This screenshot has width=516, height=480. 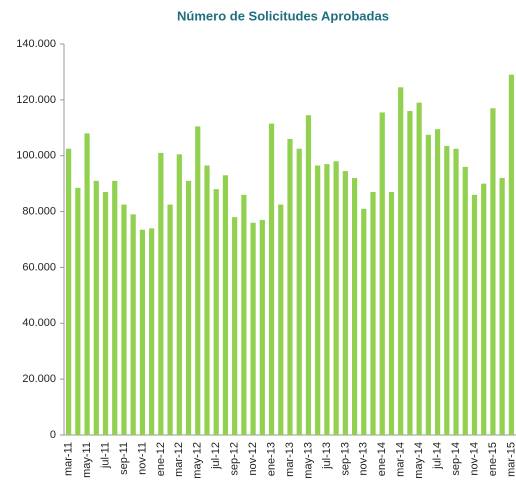 I want to click on y-tick-label: 40.000, so click(x=39, y=323).